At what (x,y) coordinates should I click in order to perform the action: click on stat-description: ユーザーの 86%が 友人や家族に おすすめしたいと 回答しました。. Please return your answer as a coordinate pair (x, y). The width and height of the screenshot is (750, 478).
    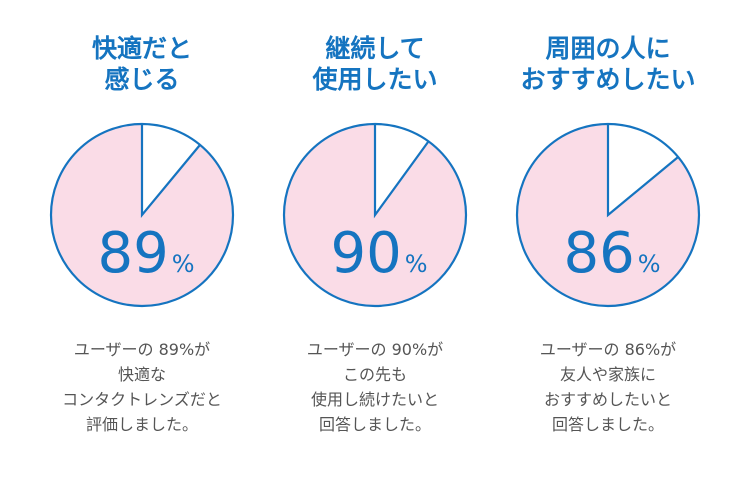
    Looking at the image, I should click on (608, 387).